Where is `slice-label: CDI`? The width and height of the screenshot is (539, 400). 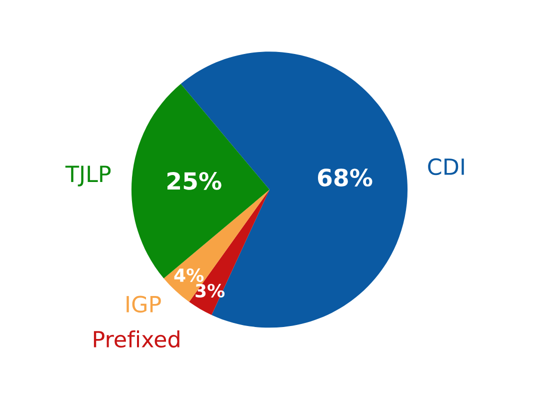 slice-label: CDI is located at coordinates (446, 167).